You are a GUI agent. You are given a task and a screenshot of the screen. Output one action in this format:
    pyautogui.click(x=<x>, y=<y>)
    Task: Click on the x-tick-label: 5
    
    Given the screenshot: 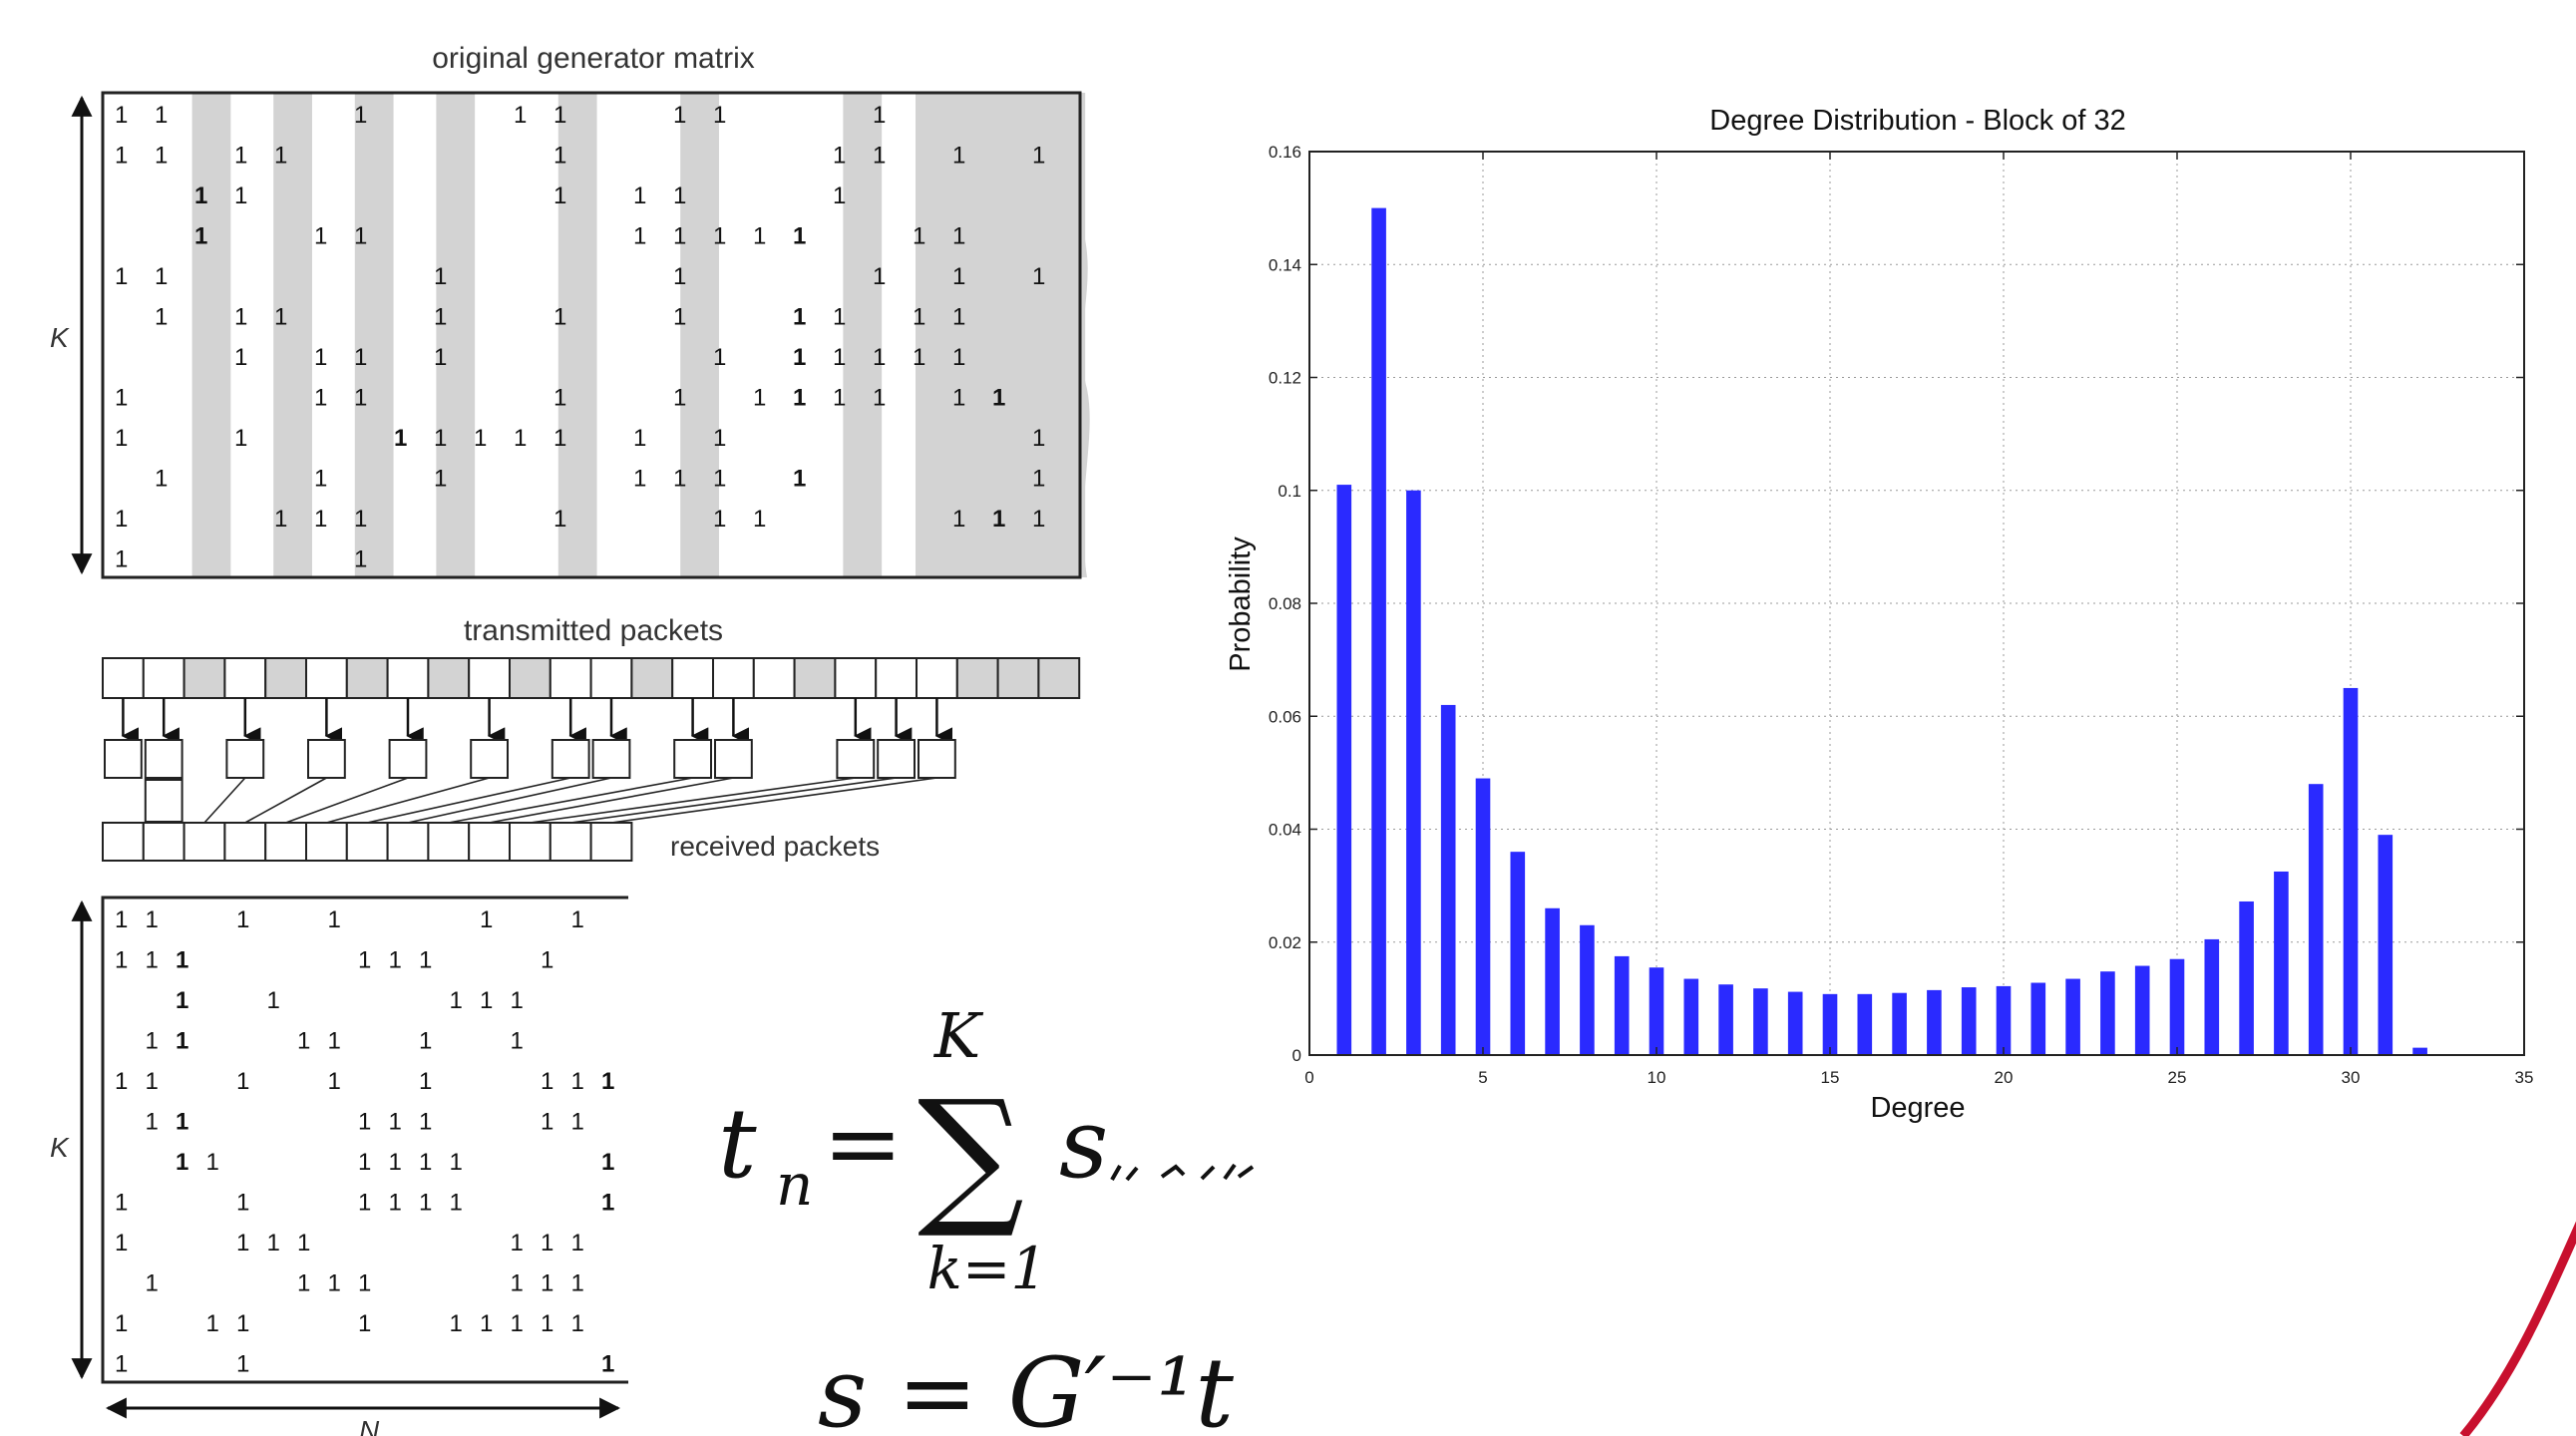 What is the action you would take?
    pyautogui.click(x=1482, y=1077)
    